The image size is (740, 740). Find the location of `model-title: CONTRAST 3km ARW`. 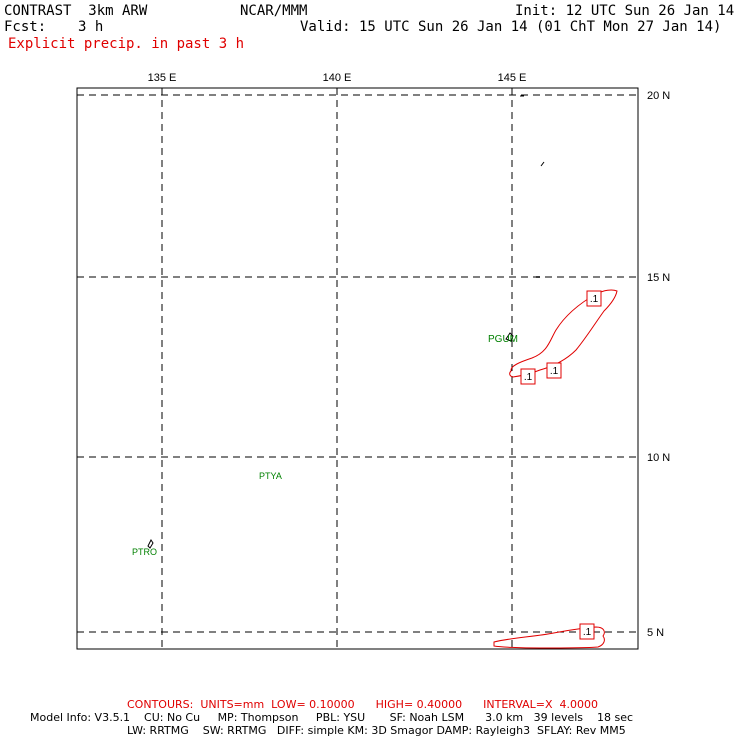

model-title: CONTRAST 3km ARW is located at coordinates (76, 11).